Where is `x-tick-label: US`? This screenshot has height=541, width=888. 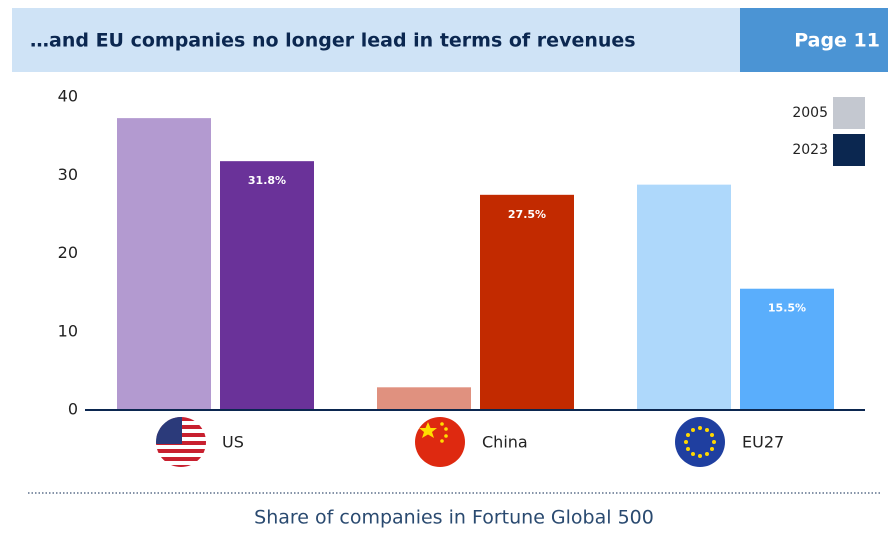
x-tick-label: US is located at coordinates (233, 442).